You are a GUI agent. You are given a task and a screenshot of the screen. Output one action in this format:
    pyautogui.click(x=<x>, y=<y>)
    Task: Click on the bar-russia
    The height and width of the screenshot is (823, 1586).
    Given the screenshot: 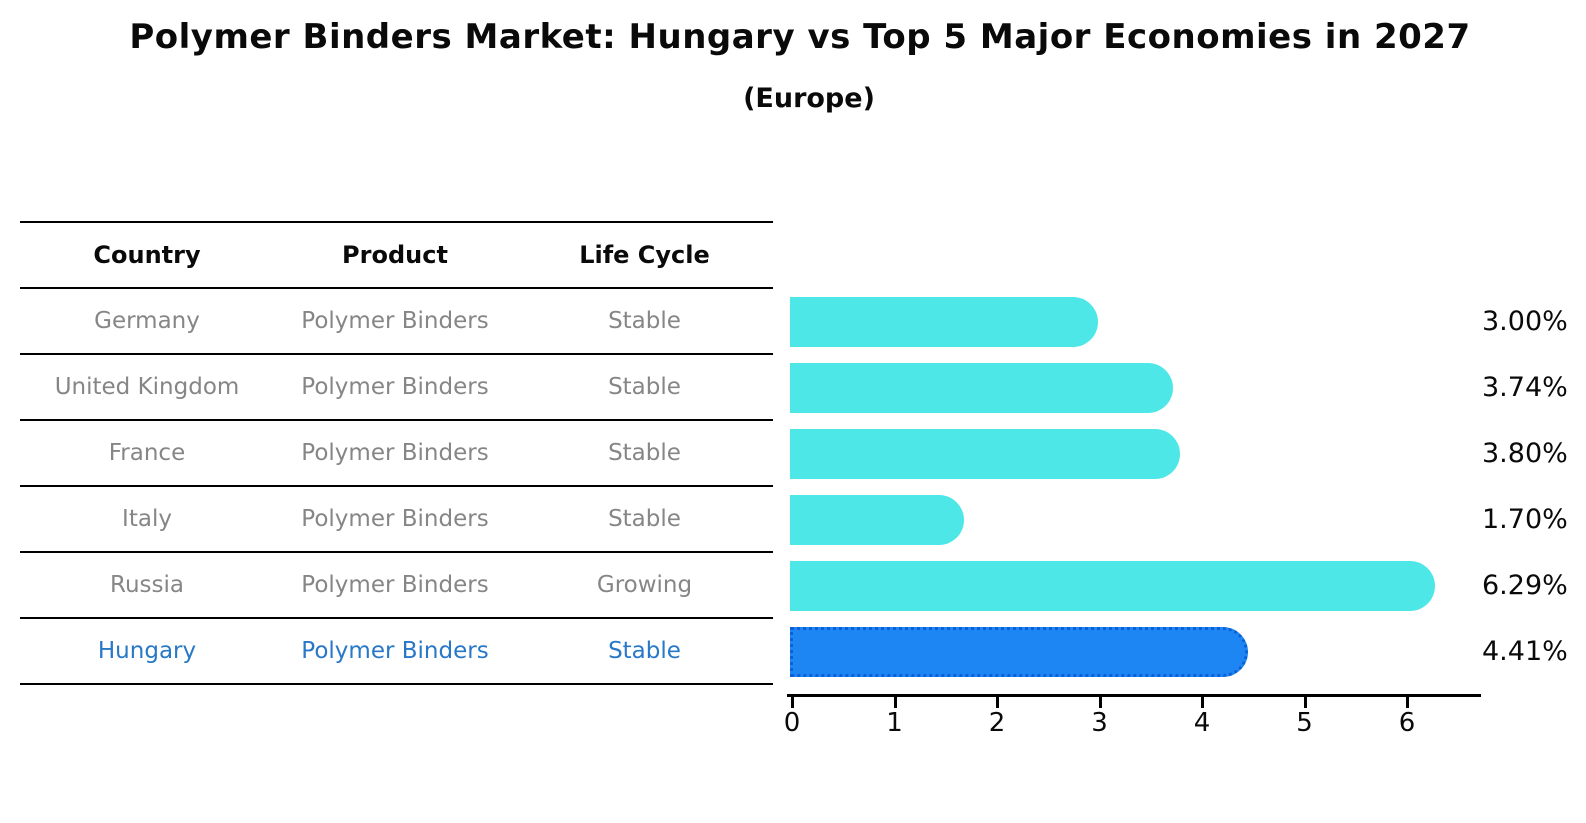 What is the action you would take?
    pyautogui.click(x=1112, y=586)
    